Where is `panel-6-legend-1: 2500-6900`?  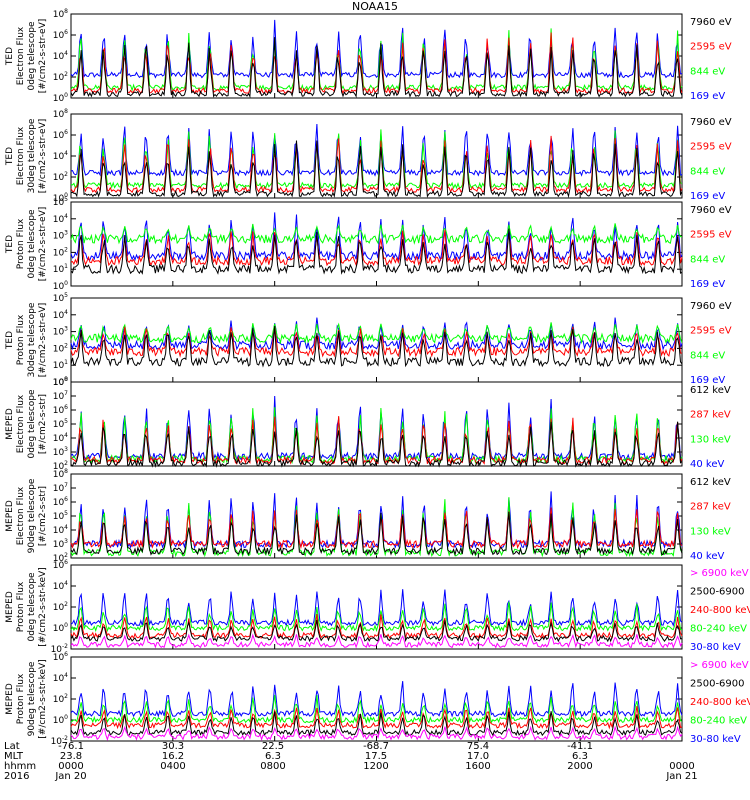 panel-6-legend-1: 2500-6900 is located at coordinates (717, 592).